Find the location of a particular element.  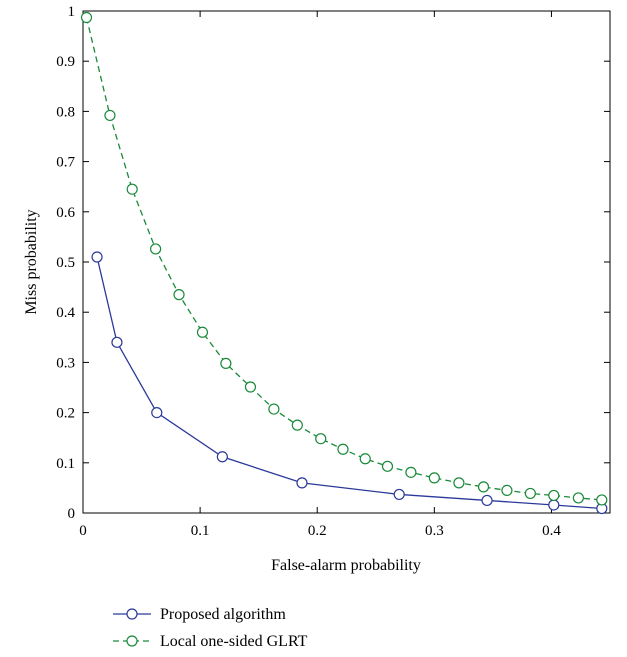

legend-marker-glrt is located at coordinates (132, 641).